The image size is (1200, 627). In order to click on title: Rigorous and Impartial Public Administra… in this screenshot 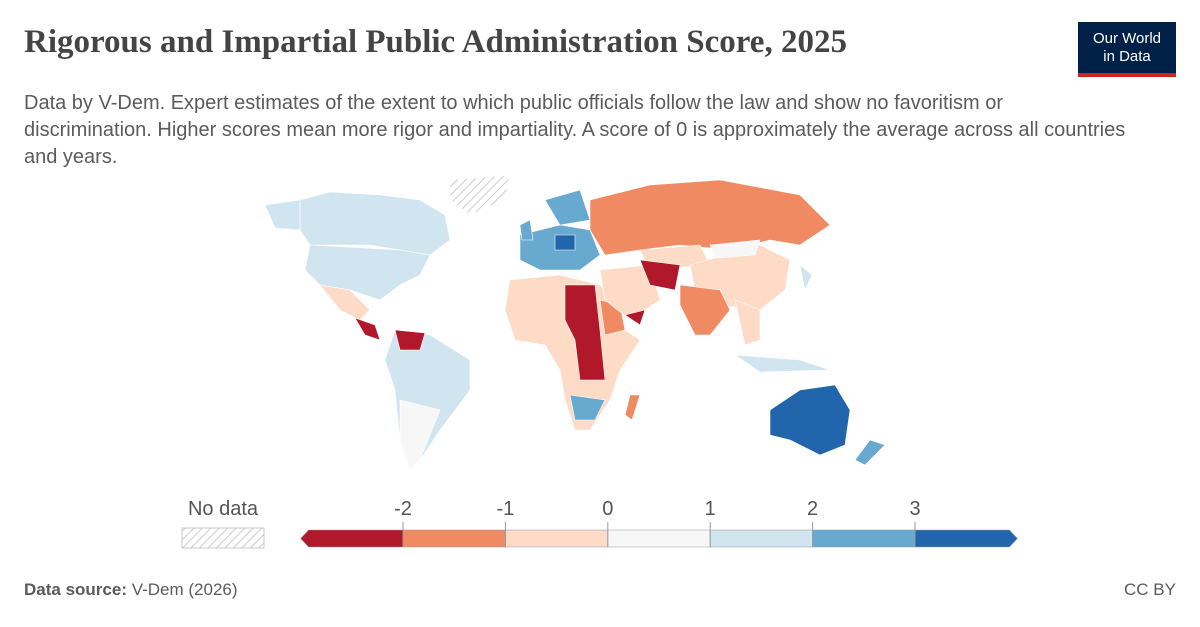, I will do `click(435, 42)`.